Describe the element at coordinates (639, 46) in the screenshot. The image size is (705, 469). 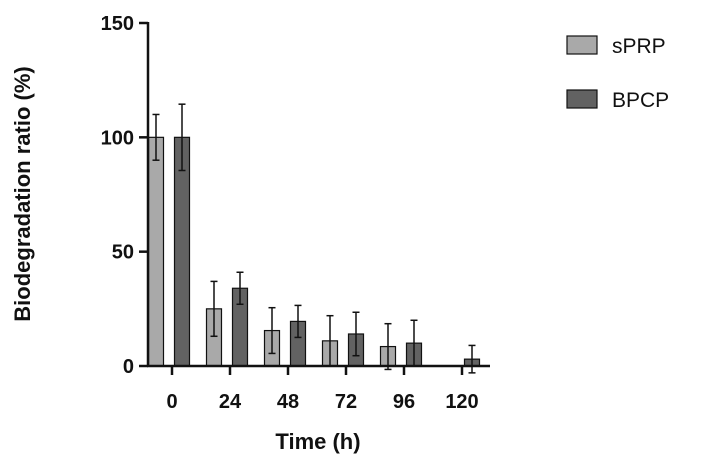
I see `legend-label-sprp: sPRP` at that location.